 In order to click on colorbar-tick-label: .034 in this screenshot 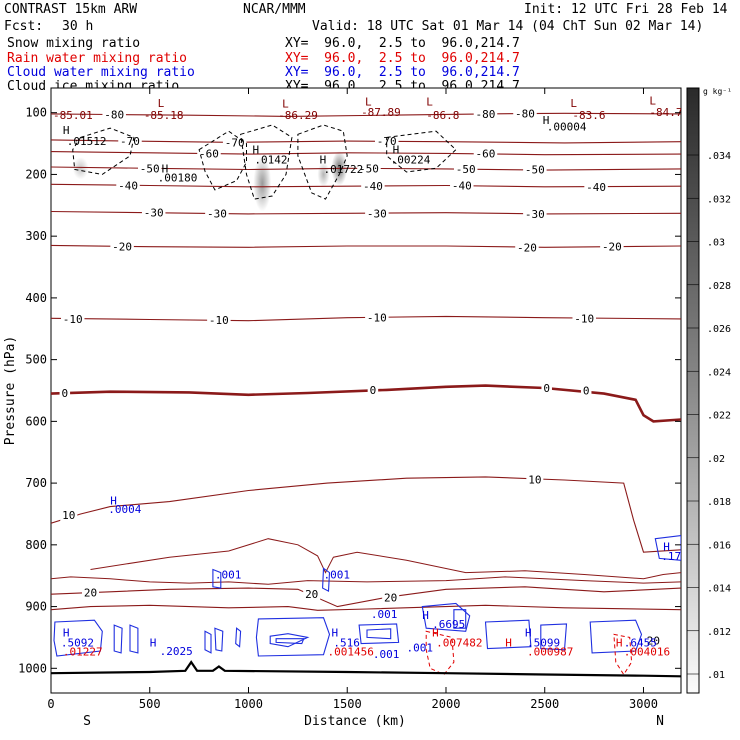, I will do `click(719, 156)`.